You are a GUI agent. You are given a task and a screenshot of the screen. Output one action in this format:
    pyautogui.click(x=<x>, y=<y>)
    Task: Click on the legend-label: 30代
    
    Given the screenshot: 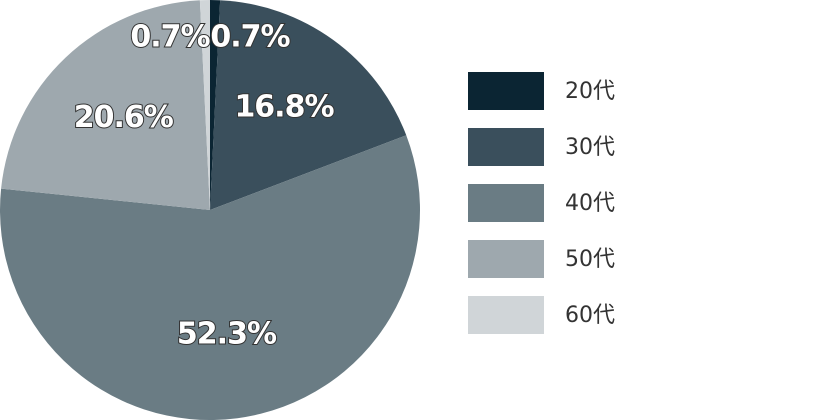 What is the action you would take?
    pyautogui.click(x=590, y=147)
    